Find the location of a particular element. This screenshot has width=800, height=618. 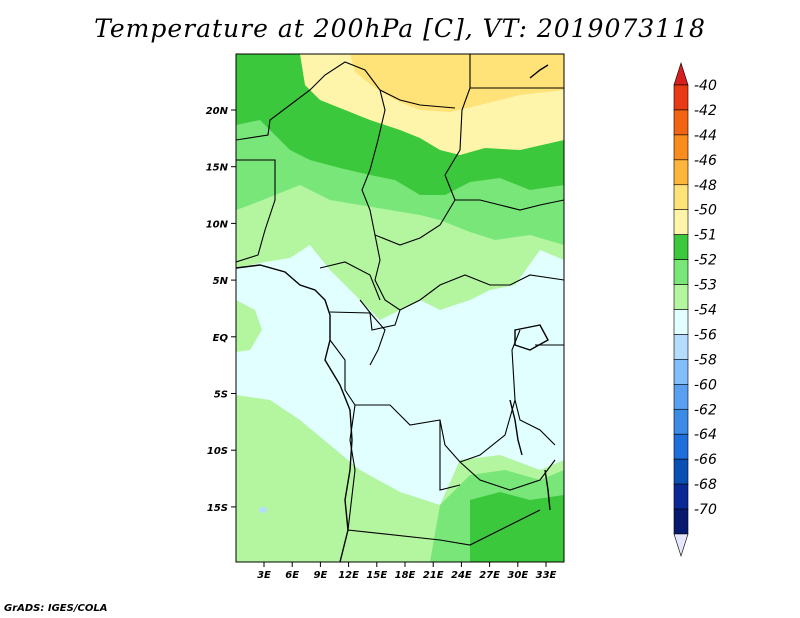

red-sea-coast is located at coordinates (539, 71).